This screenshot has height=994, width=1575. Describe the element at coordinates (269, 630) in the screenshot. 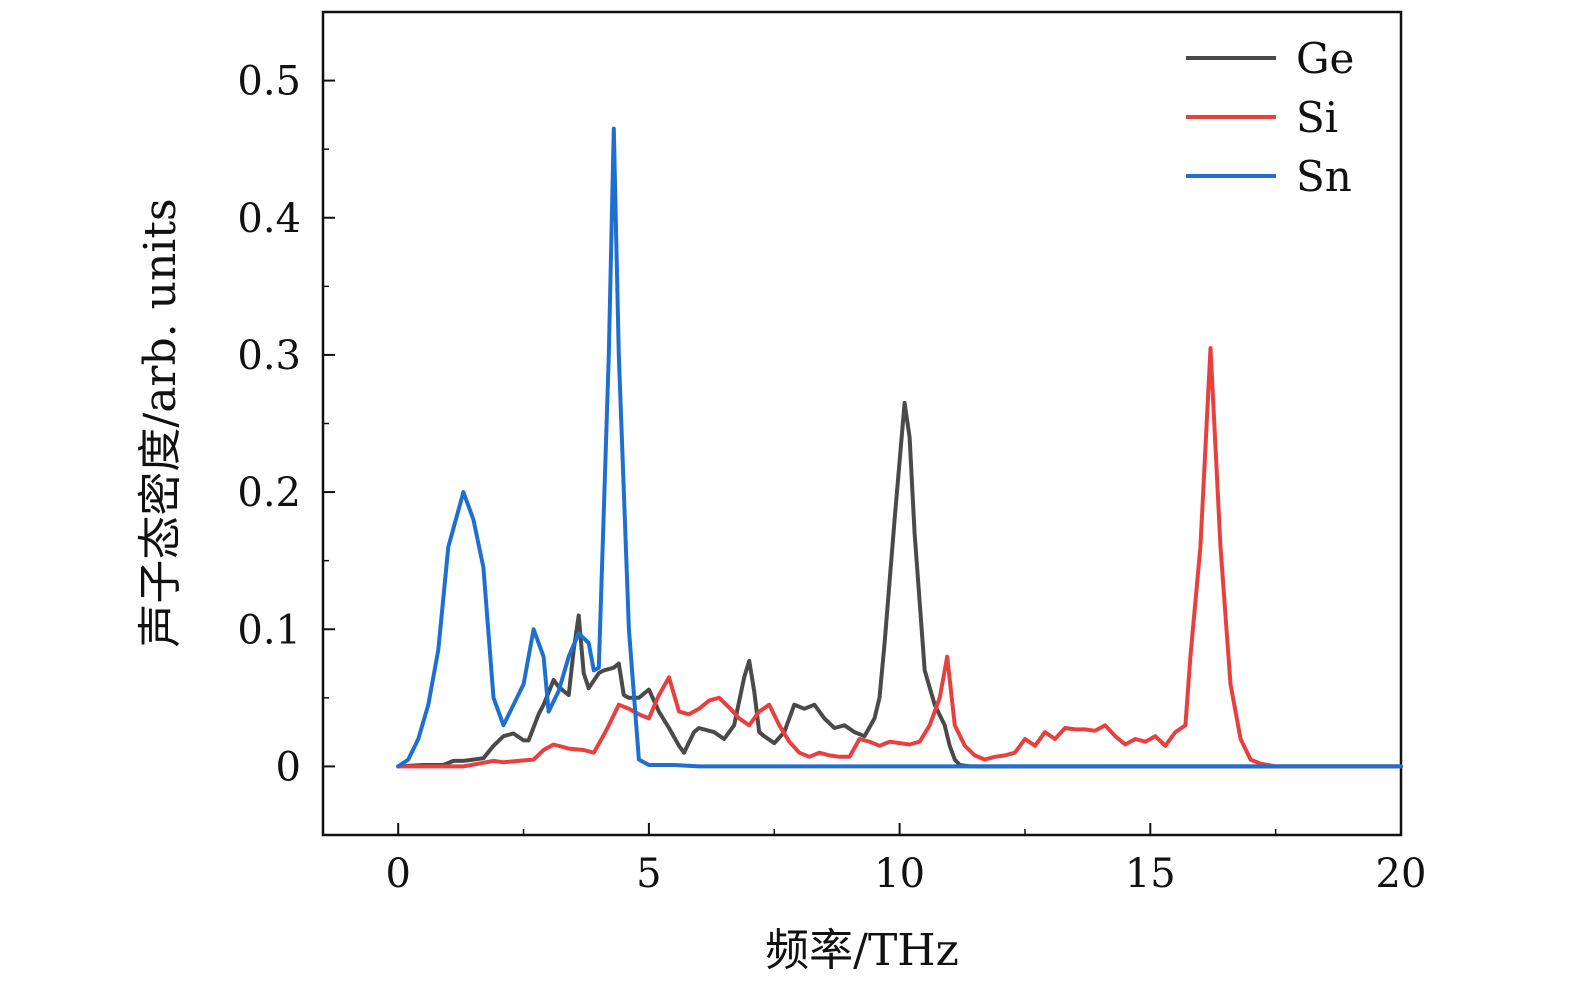

I see `y-tick-label: 0.1` at that location.